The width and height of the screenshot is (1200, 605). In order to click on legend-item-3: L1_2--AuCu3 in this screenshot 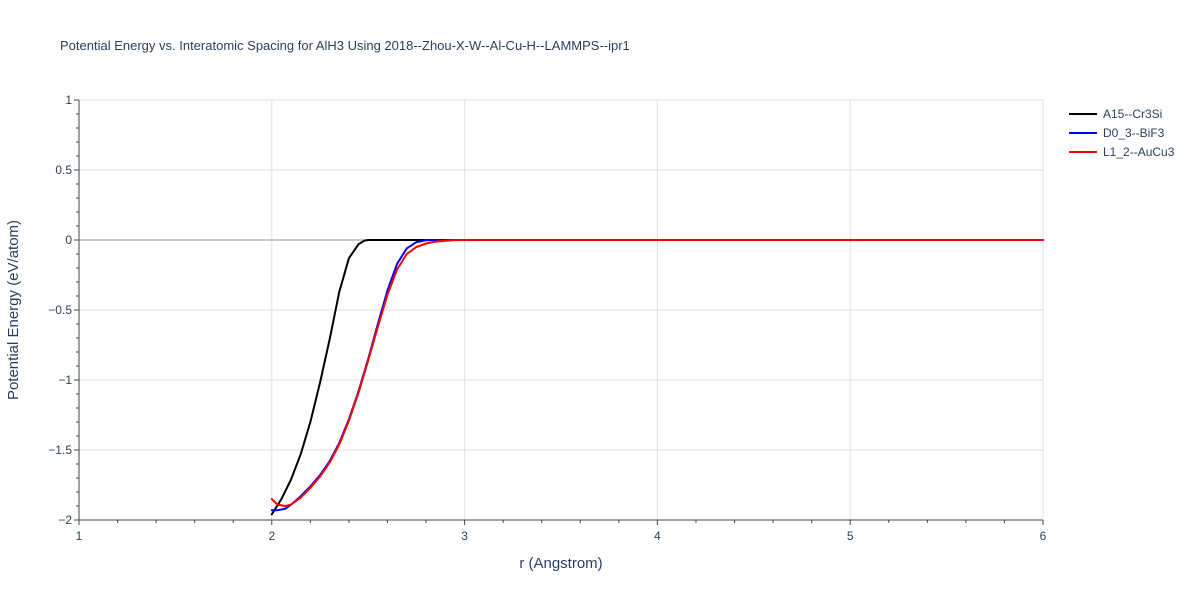, I will do `click(1122, 152)`.